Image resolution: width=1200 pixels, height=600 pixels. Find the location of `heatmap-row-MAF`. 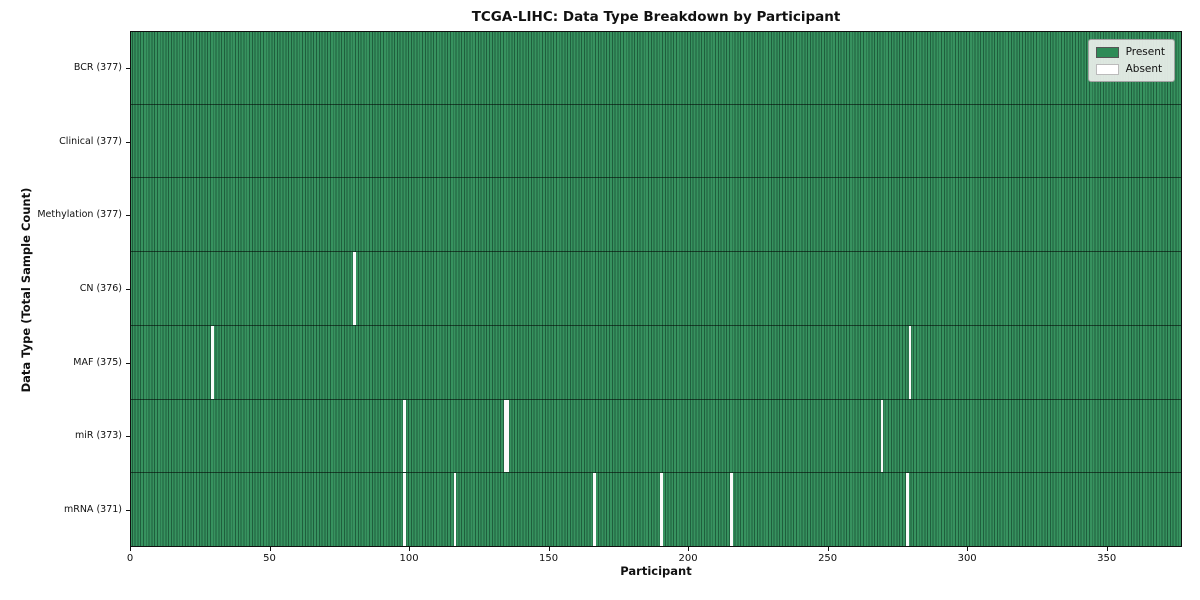

heatmap-row-MAF is located at coordinates (656, 362).